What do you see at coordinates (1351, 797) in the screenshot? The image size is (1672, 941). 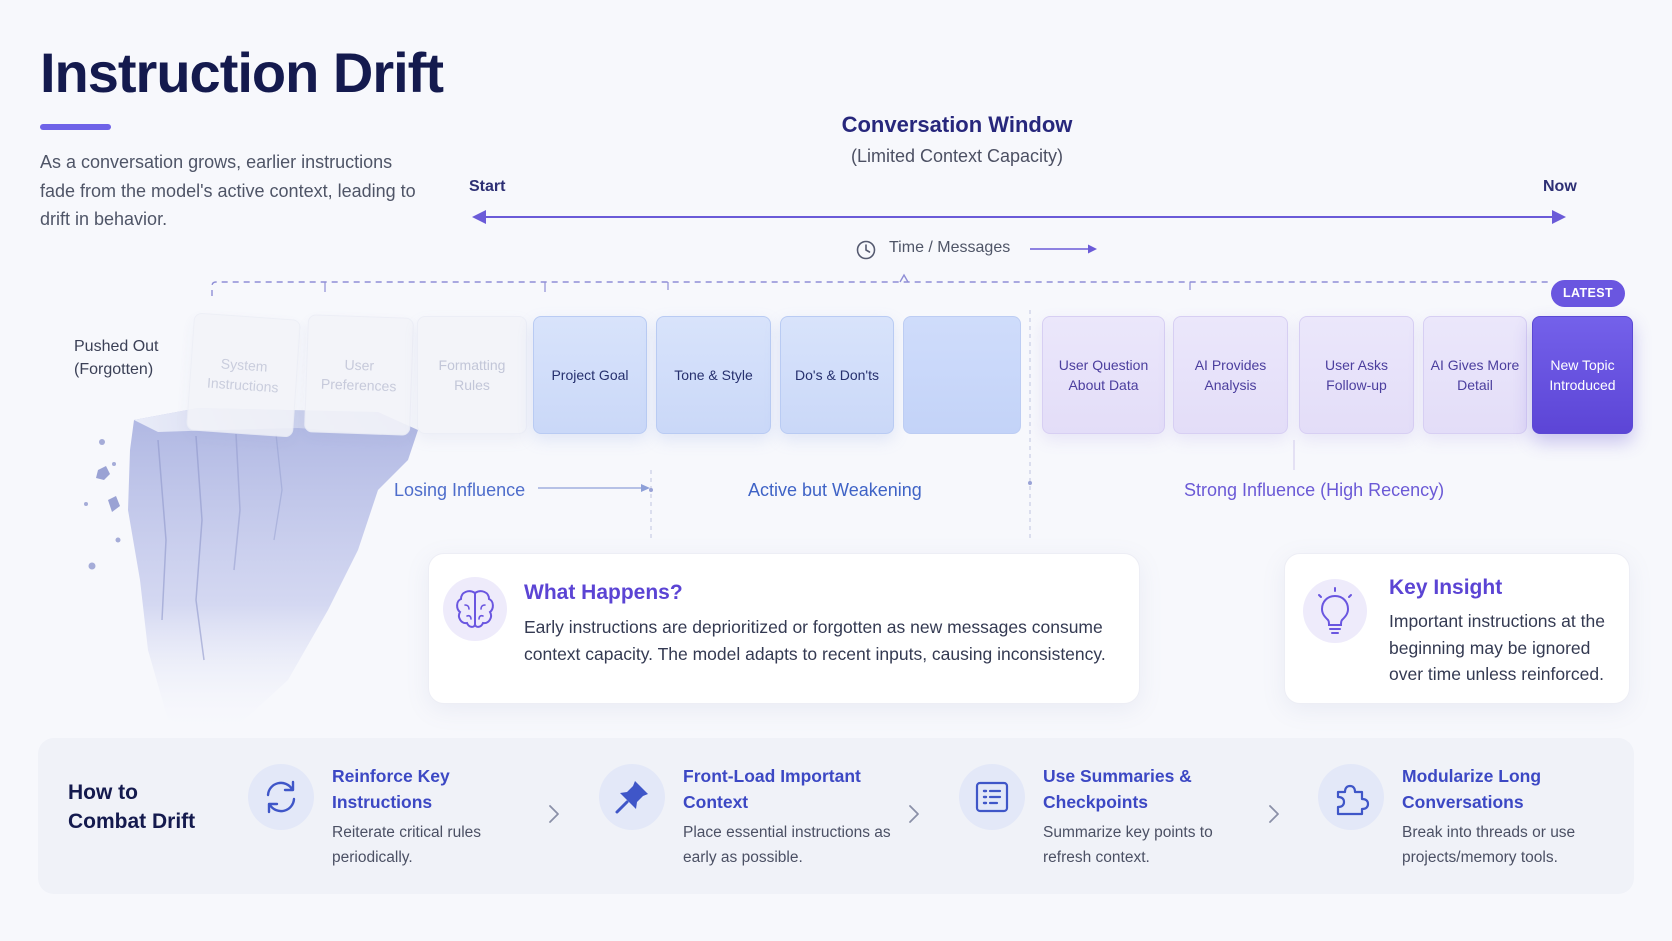 I see `puzzle-icon` at bounding box center [1351, 797].